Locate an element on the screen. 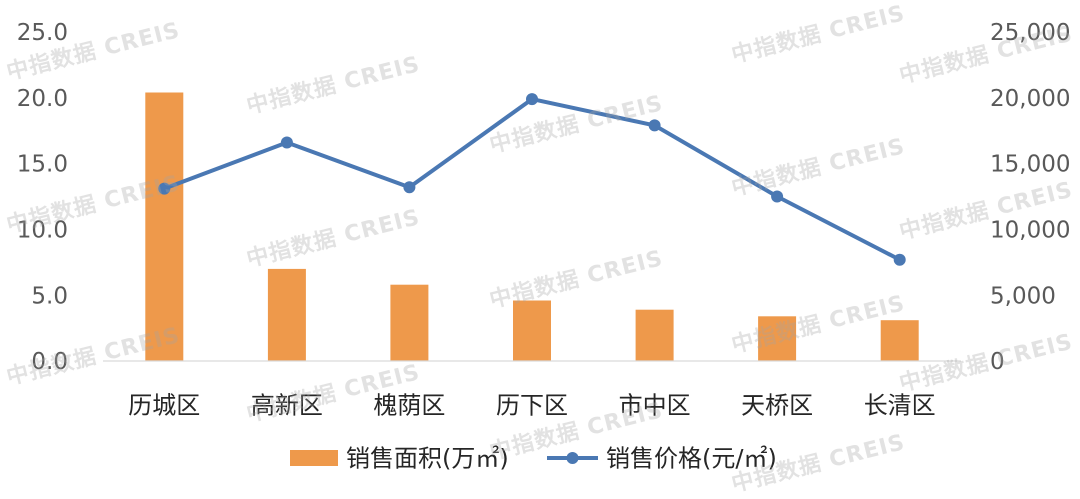 The height and width of the screenshot is (499, 1080). category-label-7: 长清区 is located at coordinates (900, 405).